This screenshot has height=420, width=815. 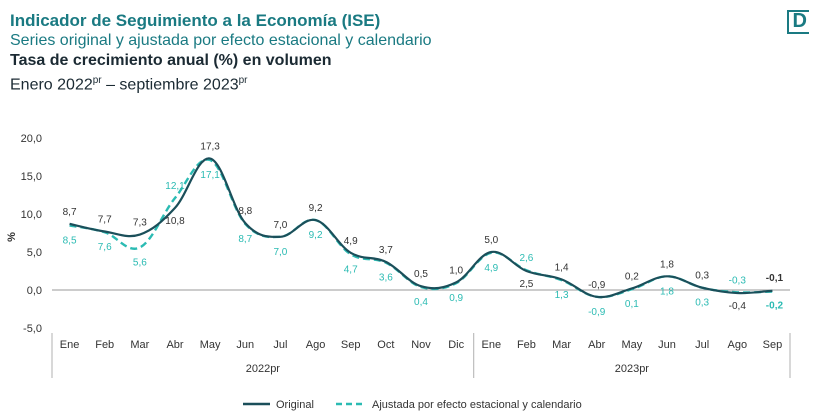 I want to click on data-label-original: 10,8, so click(x=175, y=221).